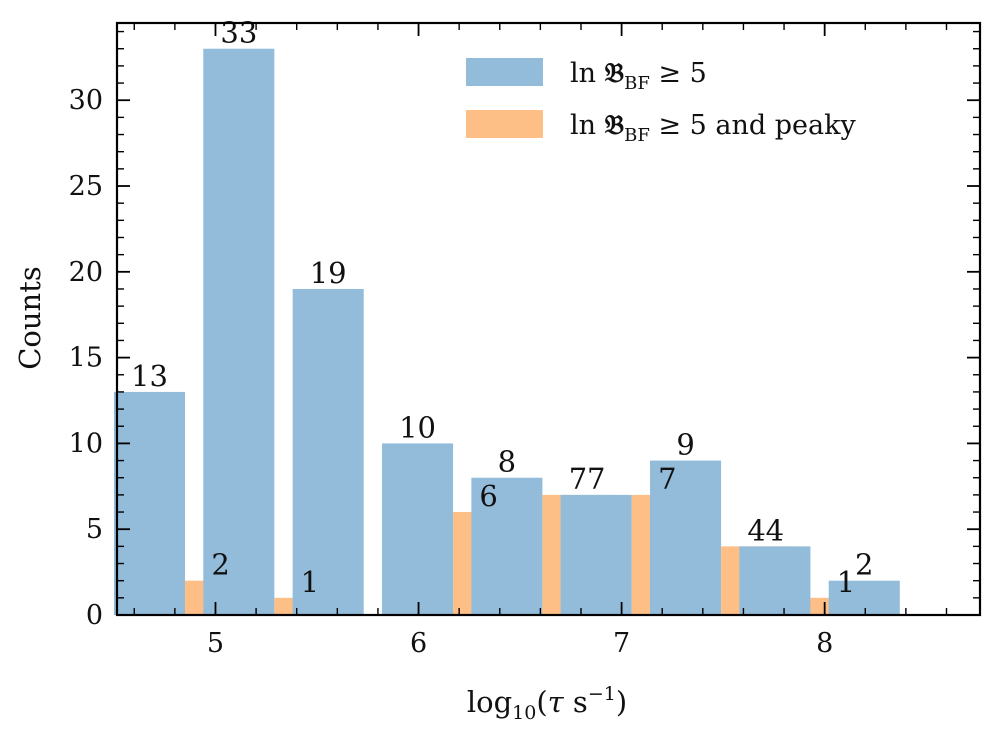 The width and height of the screenshot is (996, 735). I want to click on data-label-series-1: 13, so click(149, 376).